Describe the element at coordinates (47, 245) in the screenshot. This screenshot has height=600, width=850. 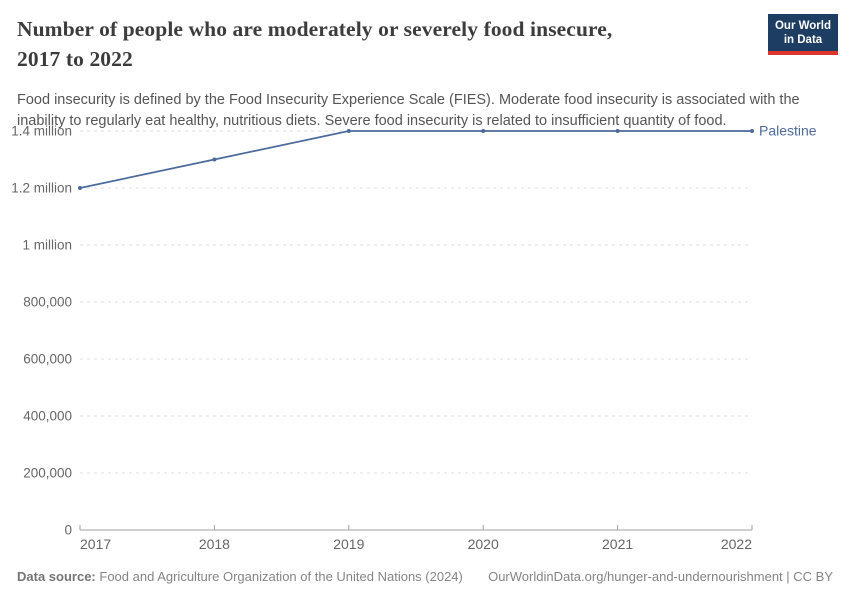
I see `y-tick-label: 1 million` at that location.